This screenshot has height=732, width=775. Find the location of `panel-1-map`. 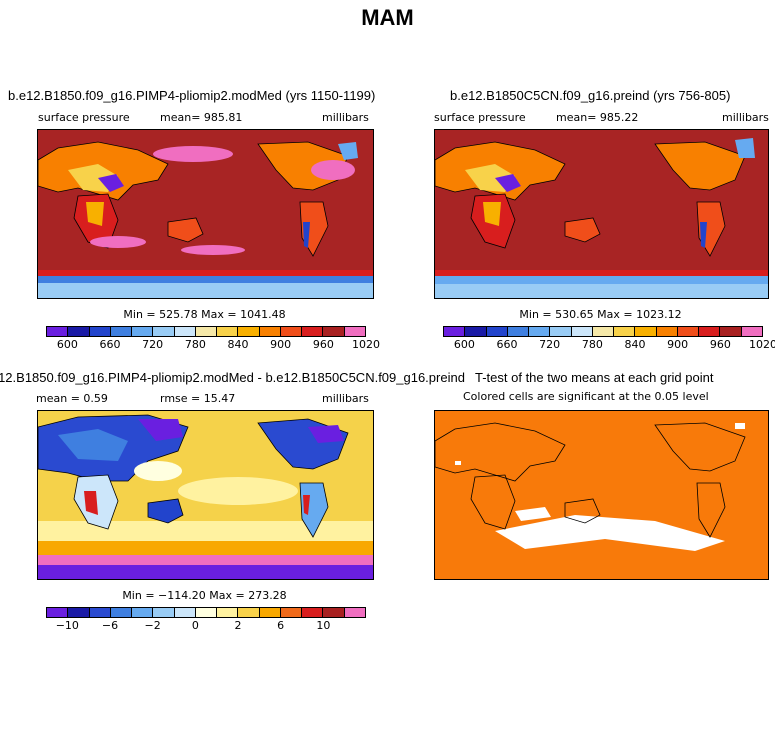

panel-1-map is located at coordinates (205, 214).